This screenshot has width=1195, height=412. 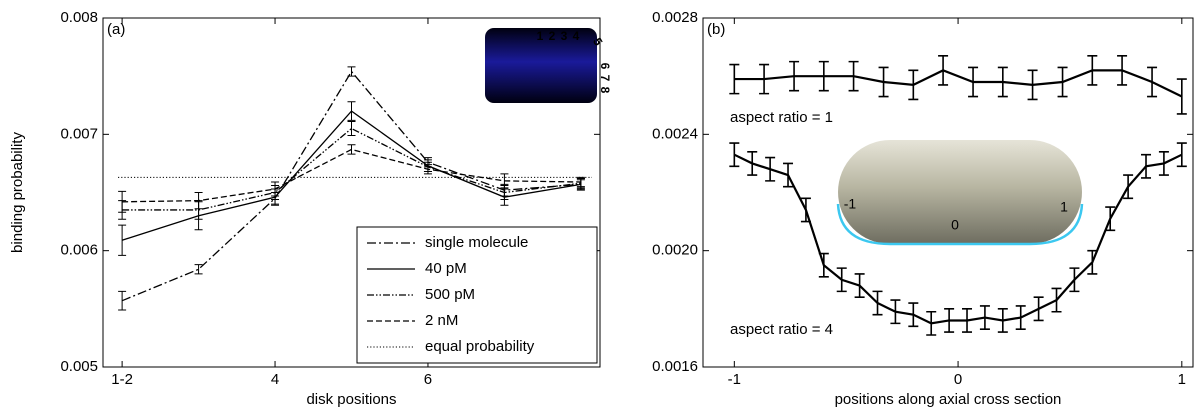 I want to click on inset-label: 6, so click(x=605, y=66).